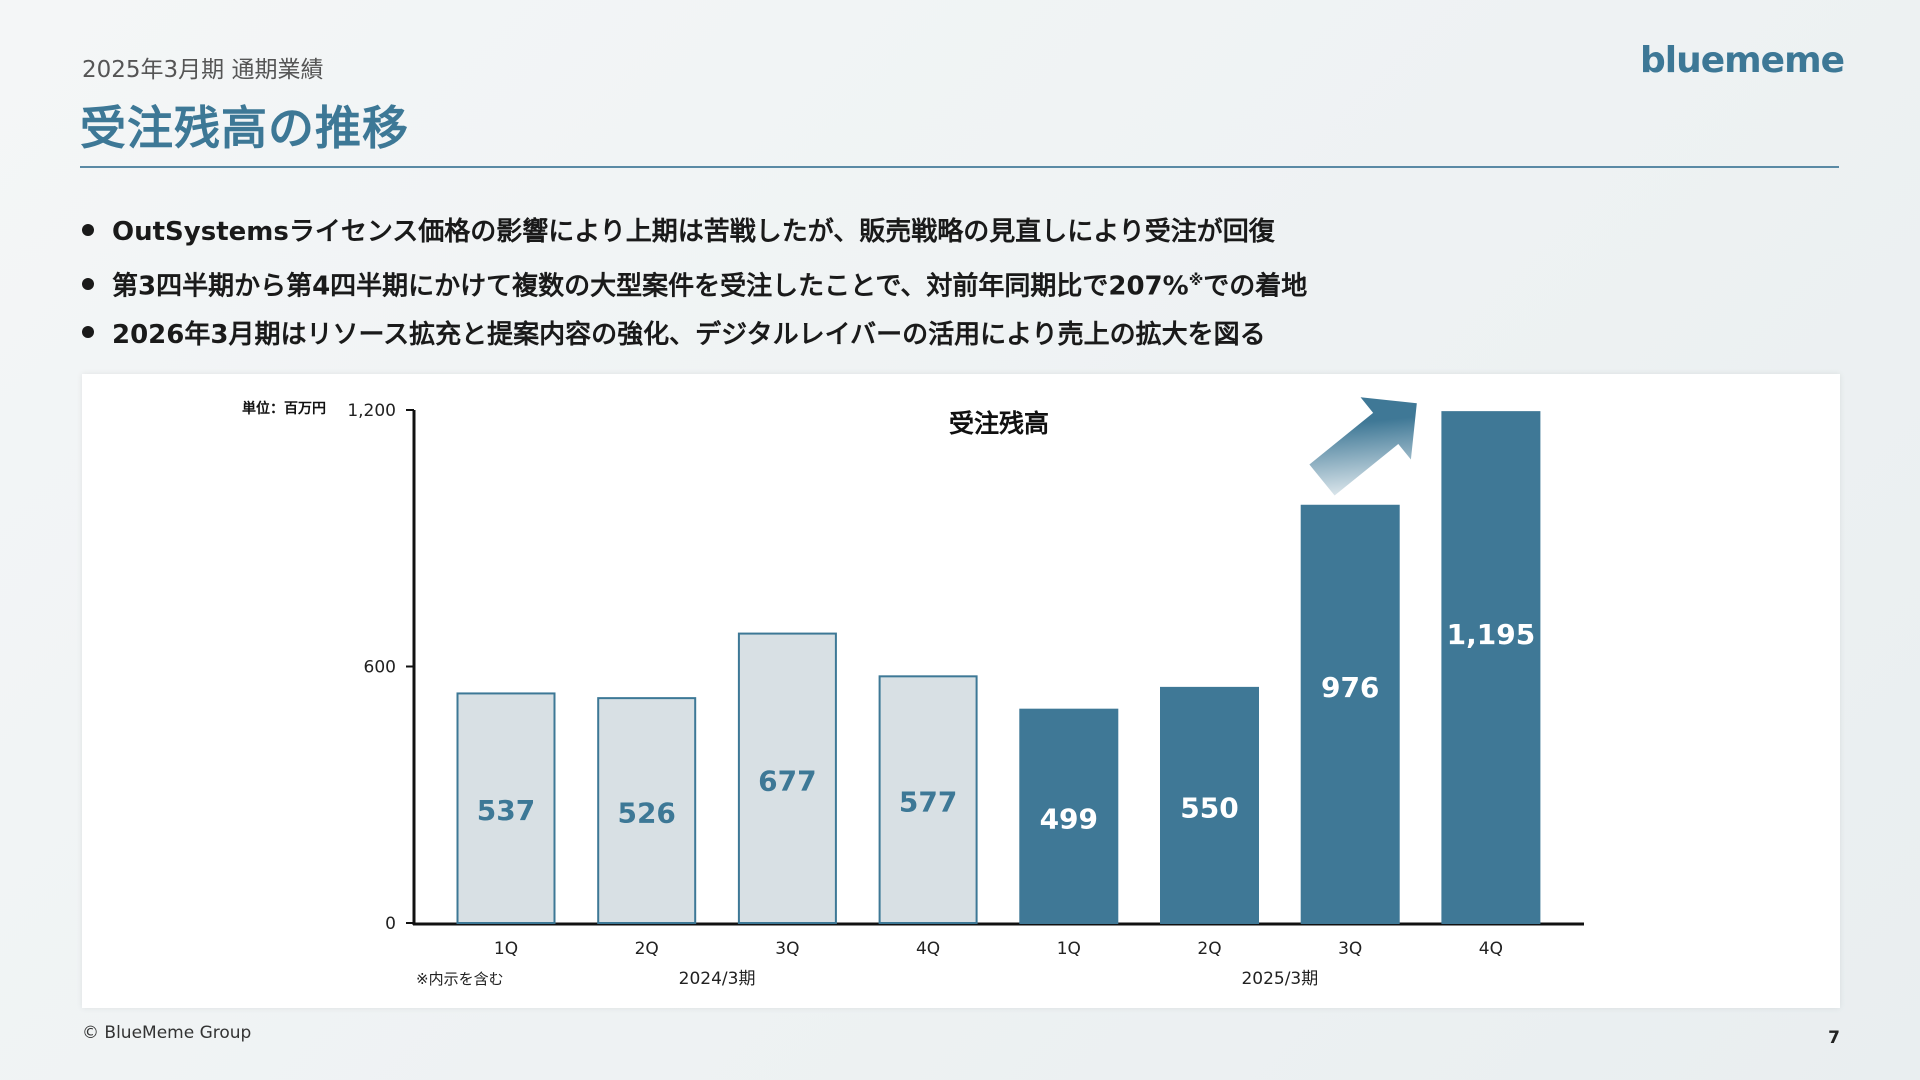  I want to click on bar-value-label: 499, so click(1069, 818).